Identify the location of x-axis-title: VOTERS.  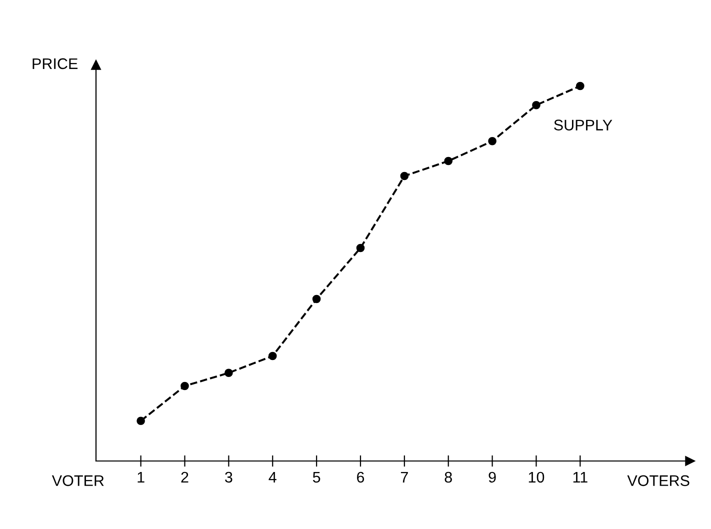
(658, 480).